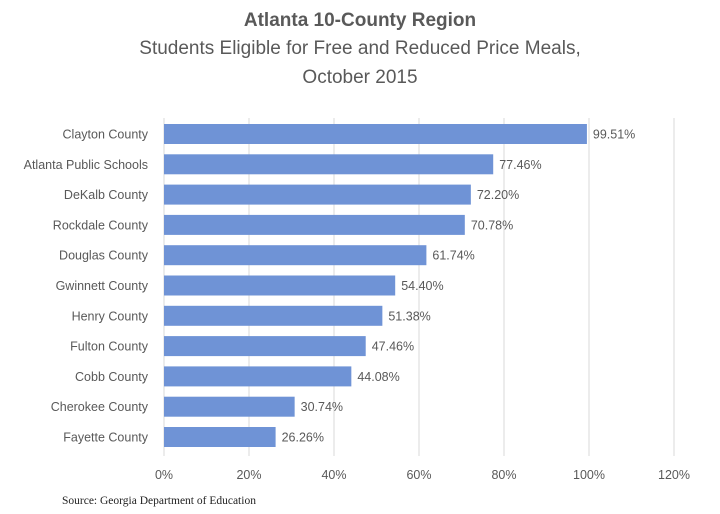 The width and height of the screenshot is (720, 514). Describe the element at coordinates (86, 165) in the screenshot. I see `category-label-1: Atlanta Public Schools` at that location.